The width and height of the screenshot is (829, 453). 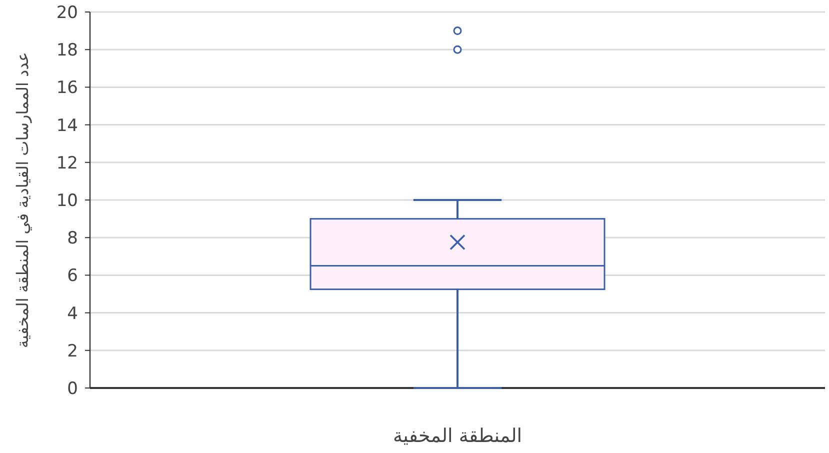 What do you see at coordinates (67, 88) in the screenshot?
I see `y-tick-label: 16` at bounding box center [67, 88].